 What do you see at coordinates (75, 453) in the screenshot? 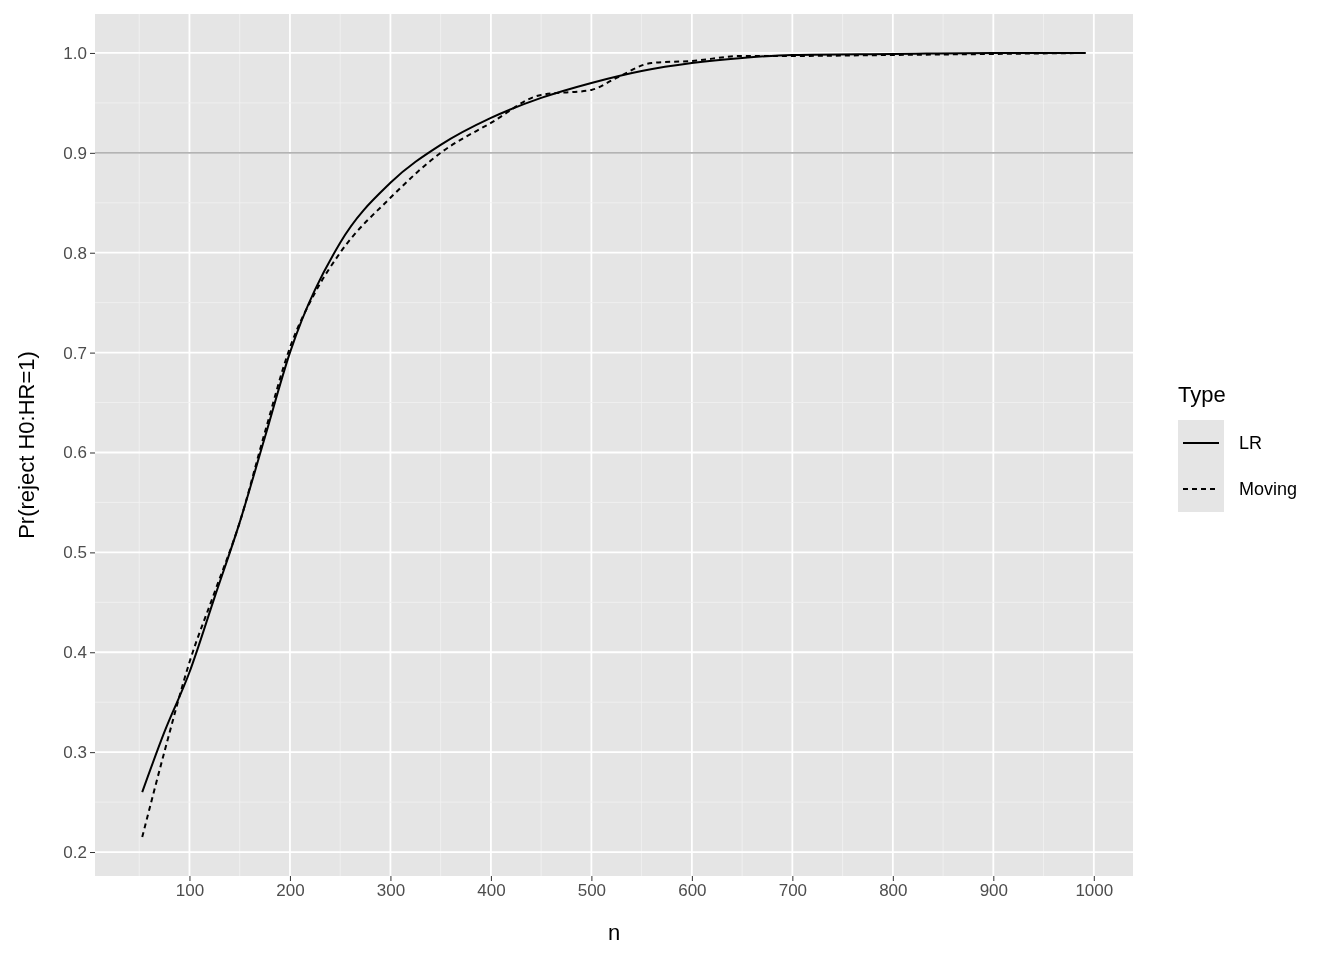
I see `y-tick-label: 0.6` at bounding box center [75, 453].